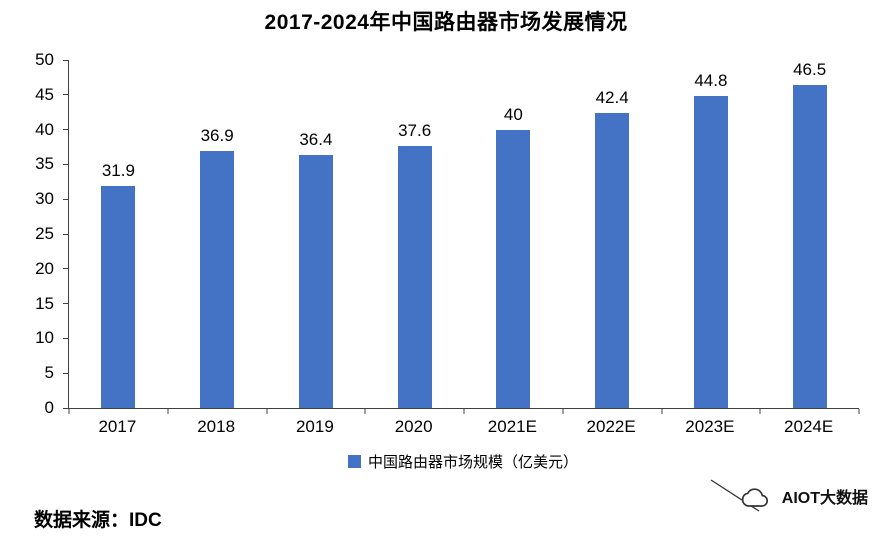 The width and height of the screenshot is (892, 544). What do you see at coordinates (44, 338) in the screenshot?
I see `y-axis-tick-label: 10` at bounding box center [44, 338].